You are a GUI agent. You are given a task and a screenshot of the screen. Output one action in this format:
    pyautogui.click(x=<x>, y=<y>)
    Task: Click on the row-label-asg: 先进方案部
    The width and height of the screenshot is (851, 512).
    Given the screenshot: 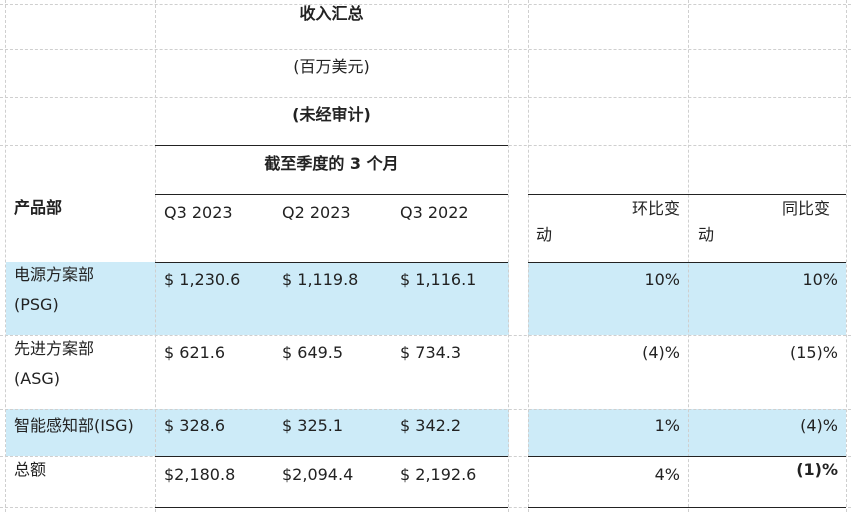 What is the action you would take?
    pyautogui.click(x=54, y=348)
    